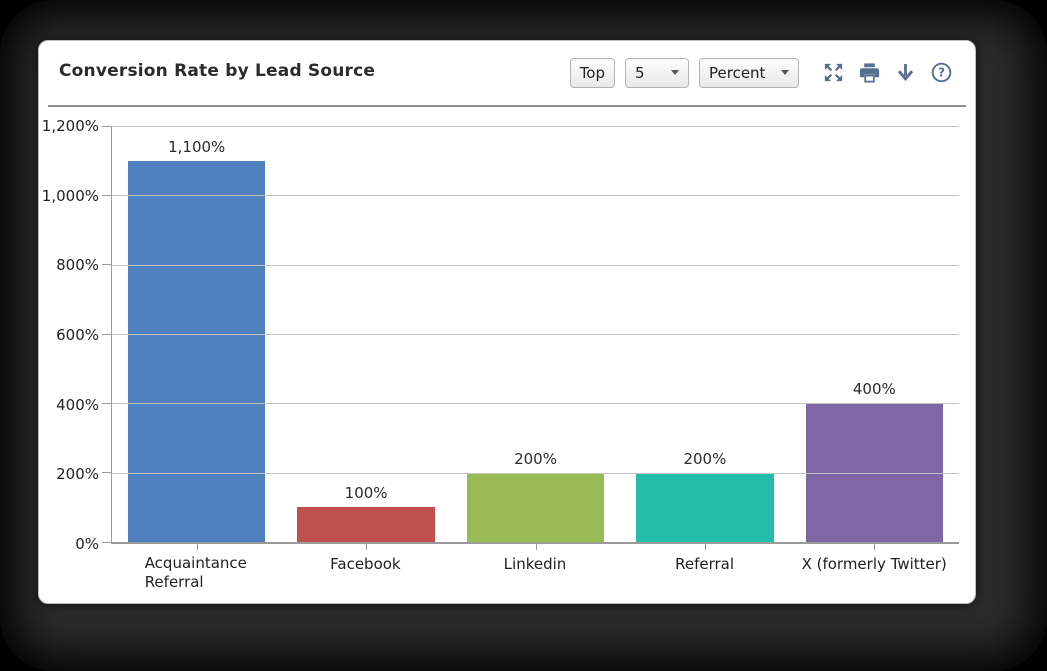  I want to click on category-label: Linkedin, so click(535, 573).